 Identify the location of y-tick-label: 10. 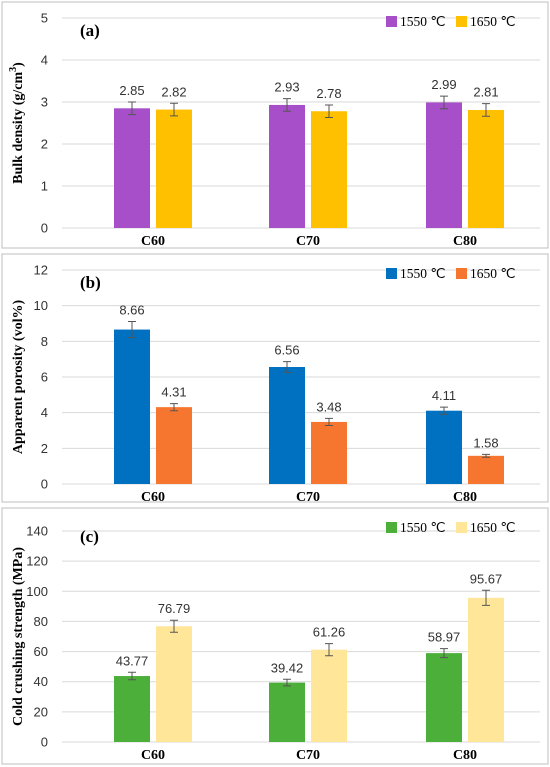
(41, 305).